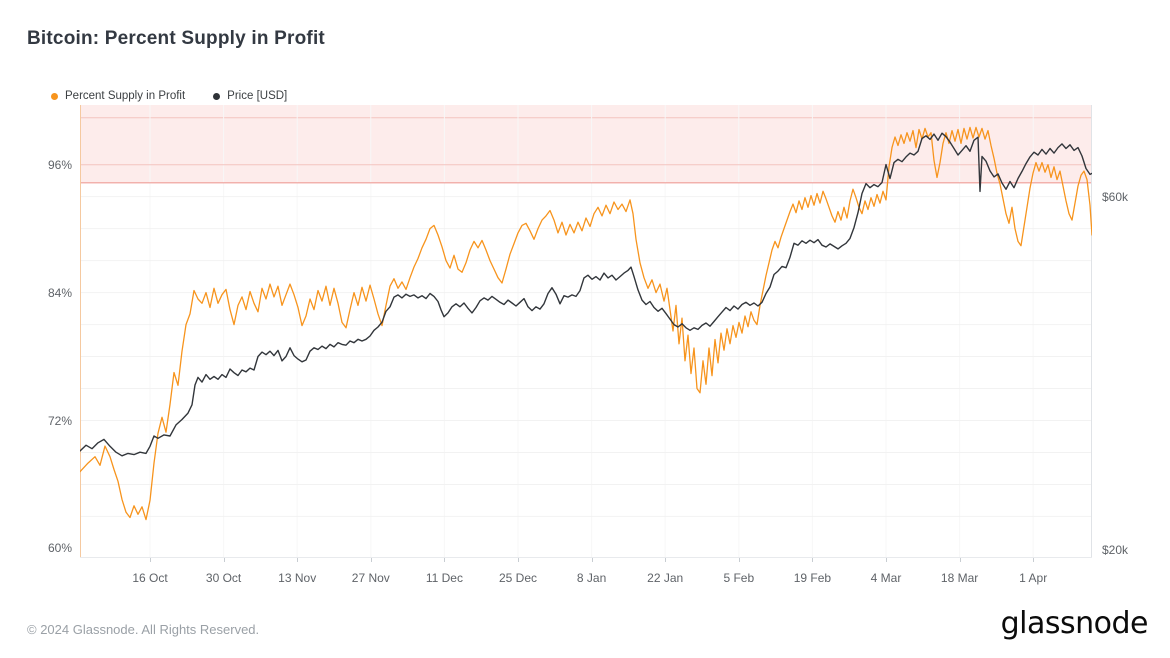 The width and height of the screenshot is (1170, 658). What do you see at coordinates (59, 548) in the screenshot?
I see `left-axis-label-60: 60%` at bounding box center [59, 548].